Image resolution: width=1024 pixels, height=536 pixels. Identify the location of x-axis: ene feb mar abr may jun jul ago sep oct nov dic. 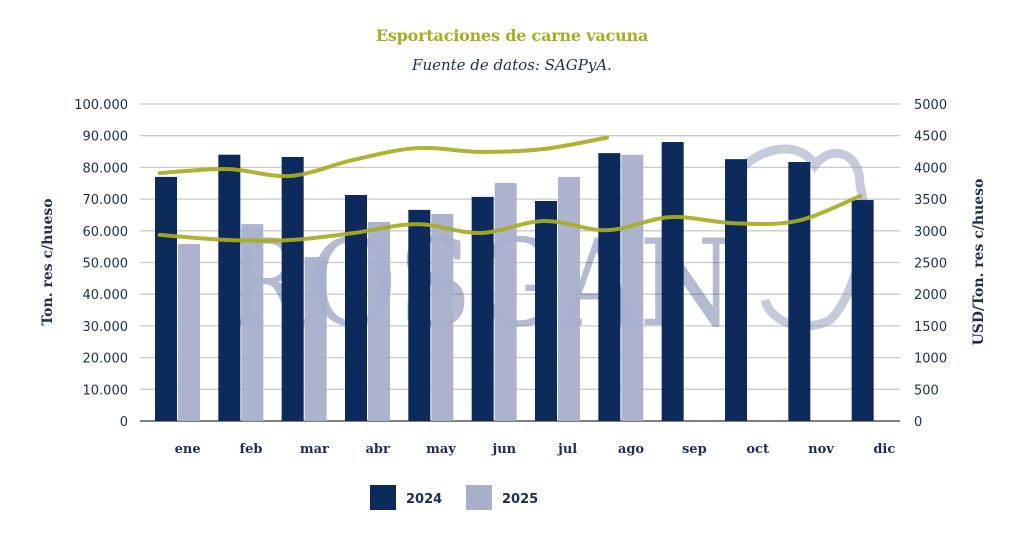
(535, 449).